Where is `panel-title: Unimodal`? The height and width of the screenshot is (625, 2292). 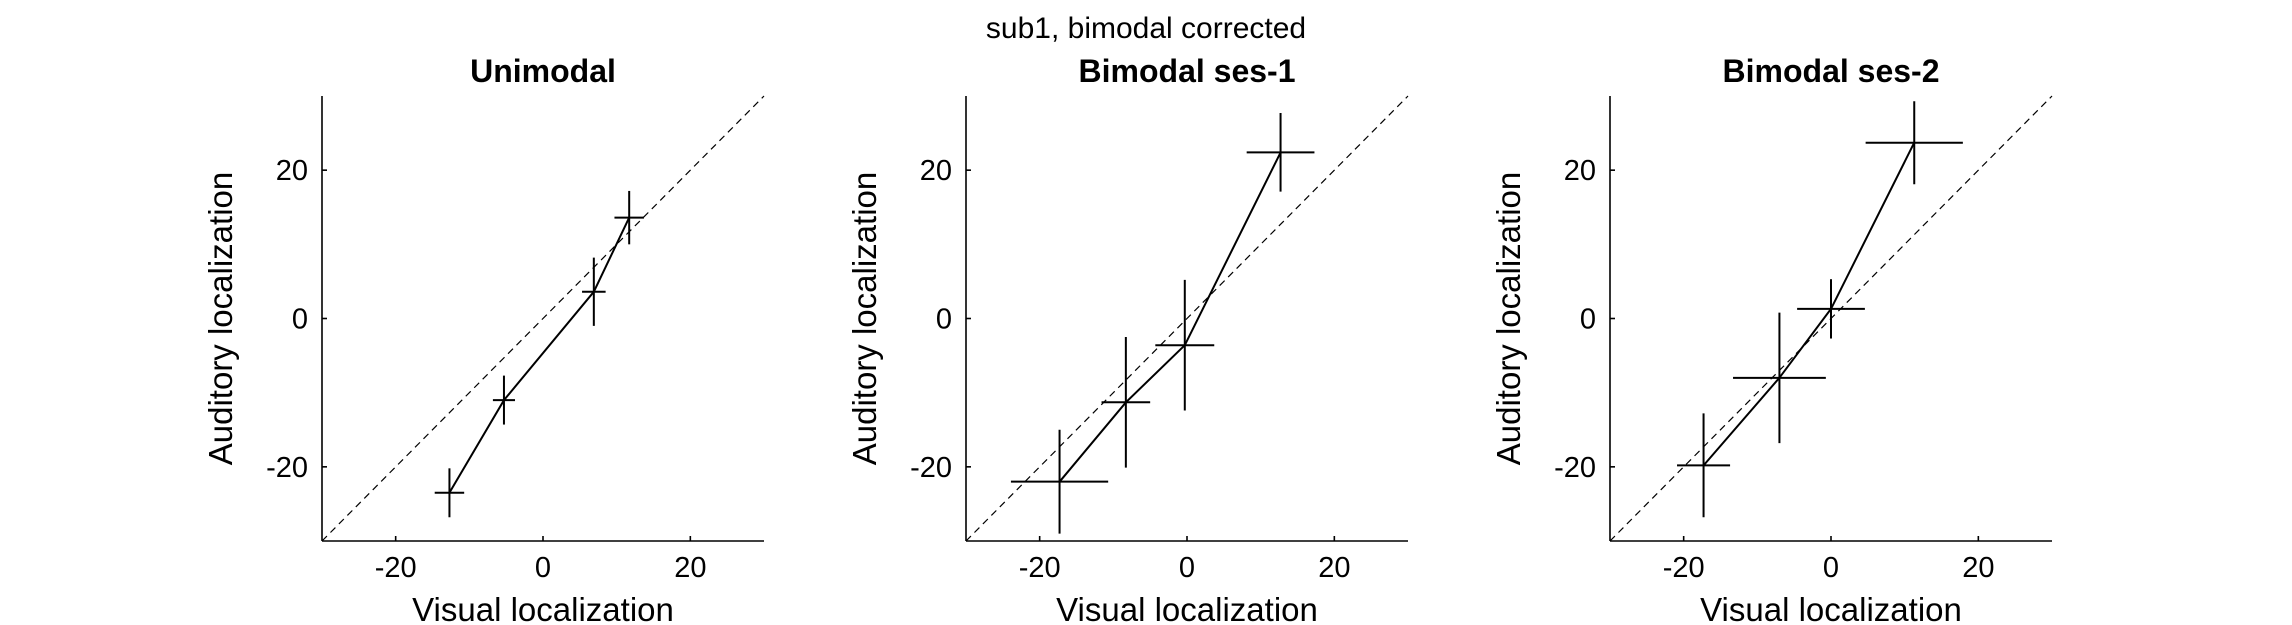 panel-title: Unimodal is located at coordinates (543, 71).